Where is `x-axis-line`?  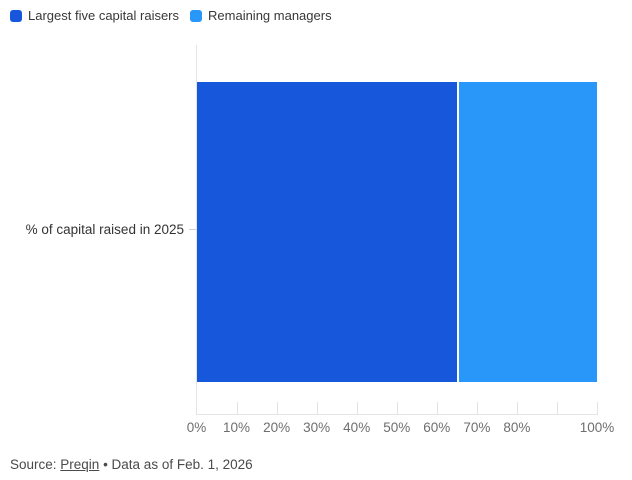 x-axis-line is located at coordinates (397, 414).